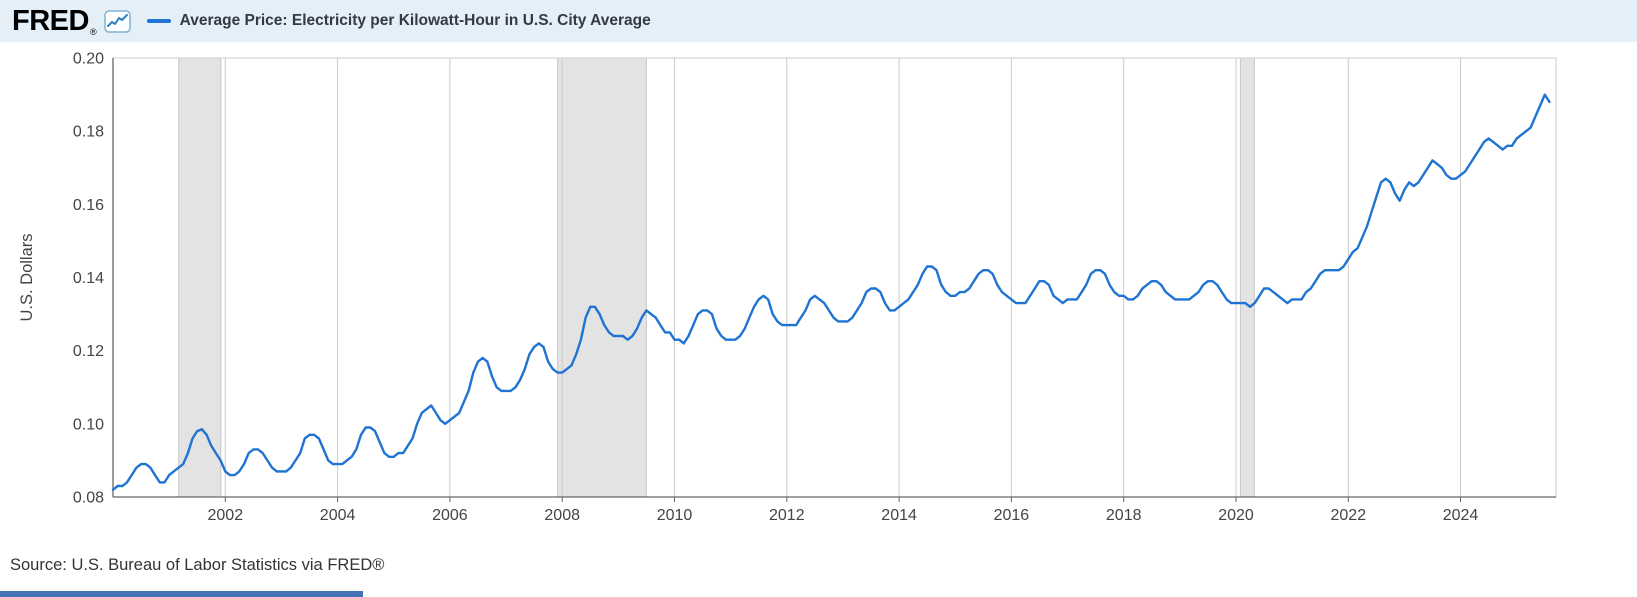 The width and height of the screenshot is (1637, 597). I want to click on bottom-blue-bar, so click(181, 594).